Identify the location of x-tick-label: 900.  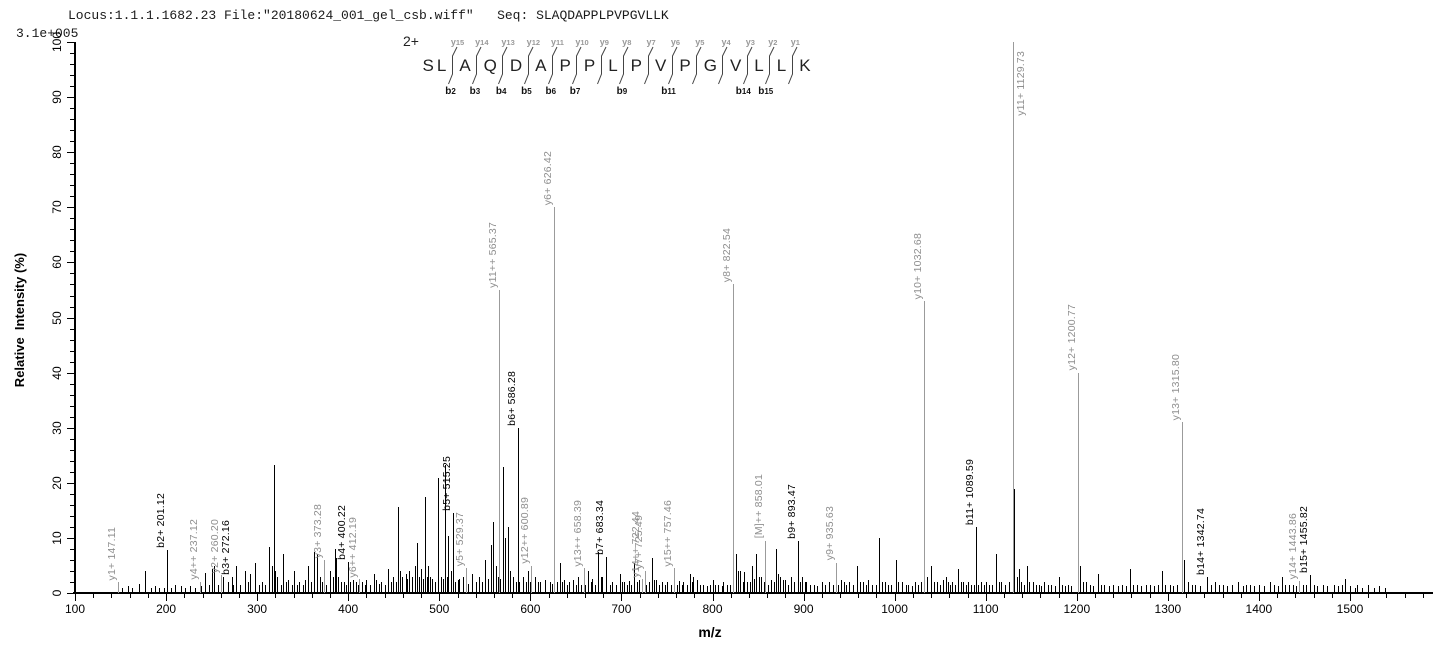
(803, 609).